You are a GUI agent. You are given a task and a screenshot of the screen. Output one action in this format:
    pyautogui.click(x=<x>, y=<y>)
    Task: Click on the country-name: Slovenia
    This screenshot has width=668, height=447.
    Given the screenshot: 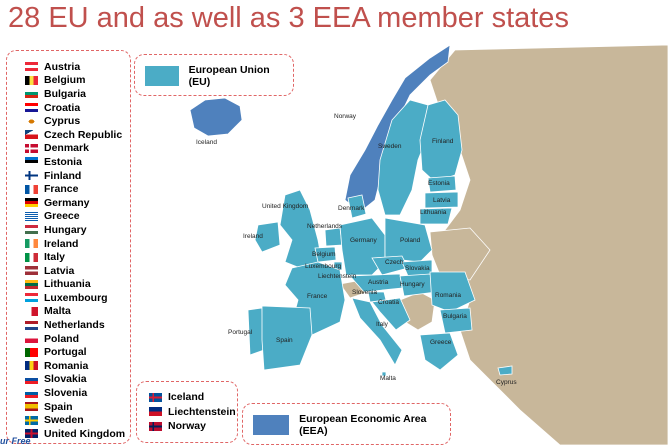 What is the action you would take?
    pyautogui.click(x=66, y=393)
    